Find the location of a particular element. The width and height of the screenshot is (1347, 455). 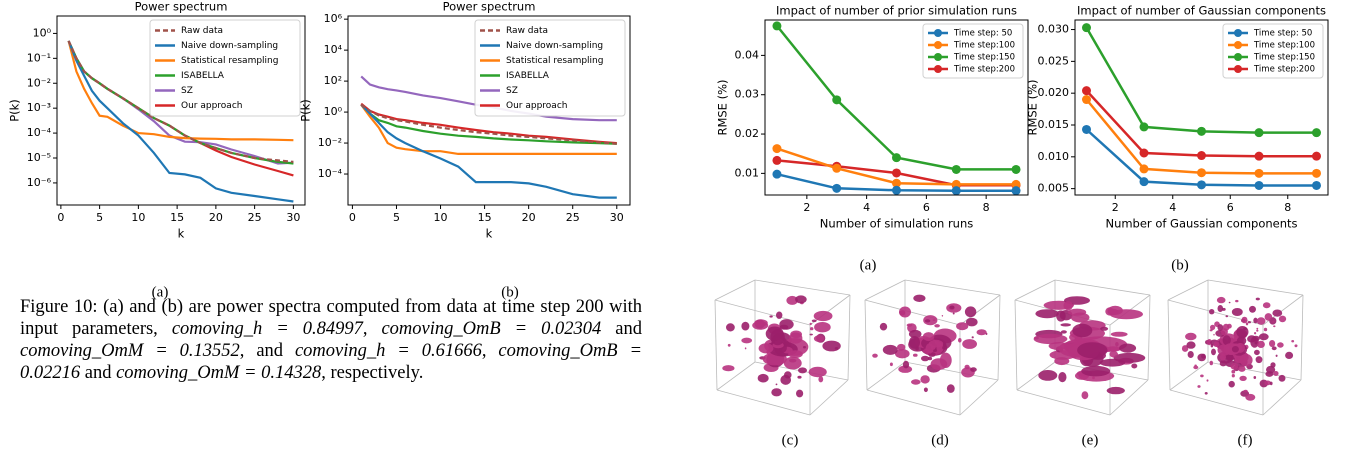

caption-text: , respectively. is located at coordinates (372, 373).